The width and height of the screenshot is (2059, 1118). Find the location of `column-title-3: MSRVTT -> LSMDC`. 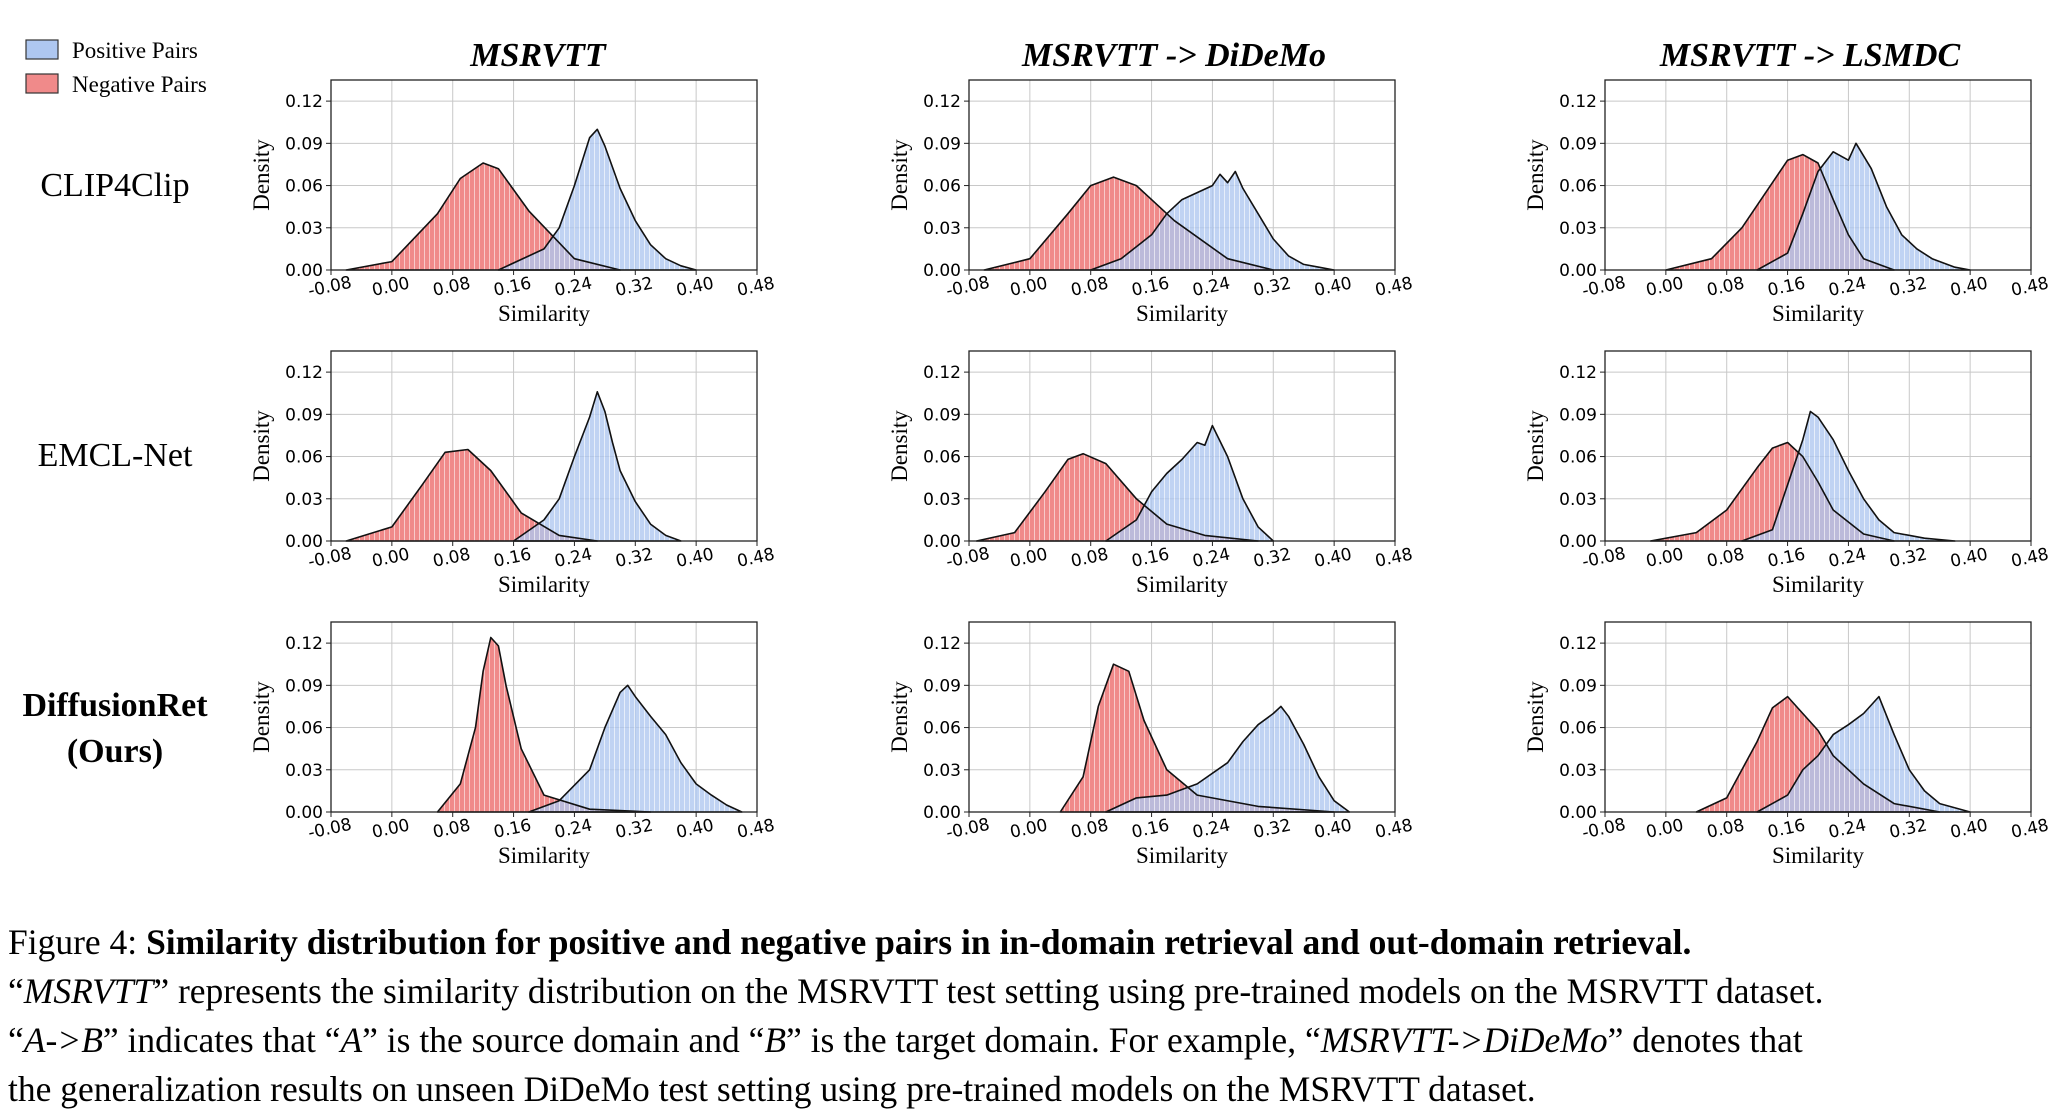

column-title-3: MSRVTT -> LSMDC is located at coordinates (1810, 55).